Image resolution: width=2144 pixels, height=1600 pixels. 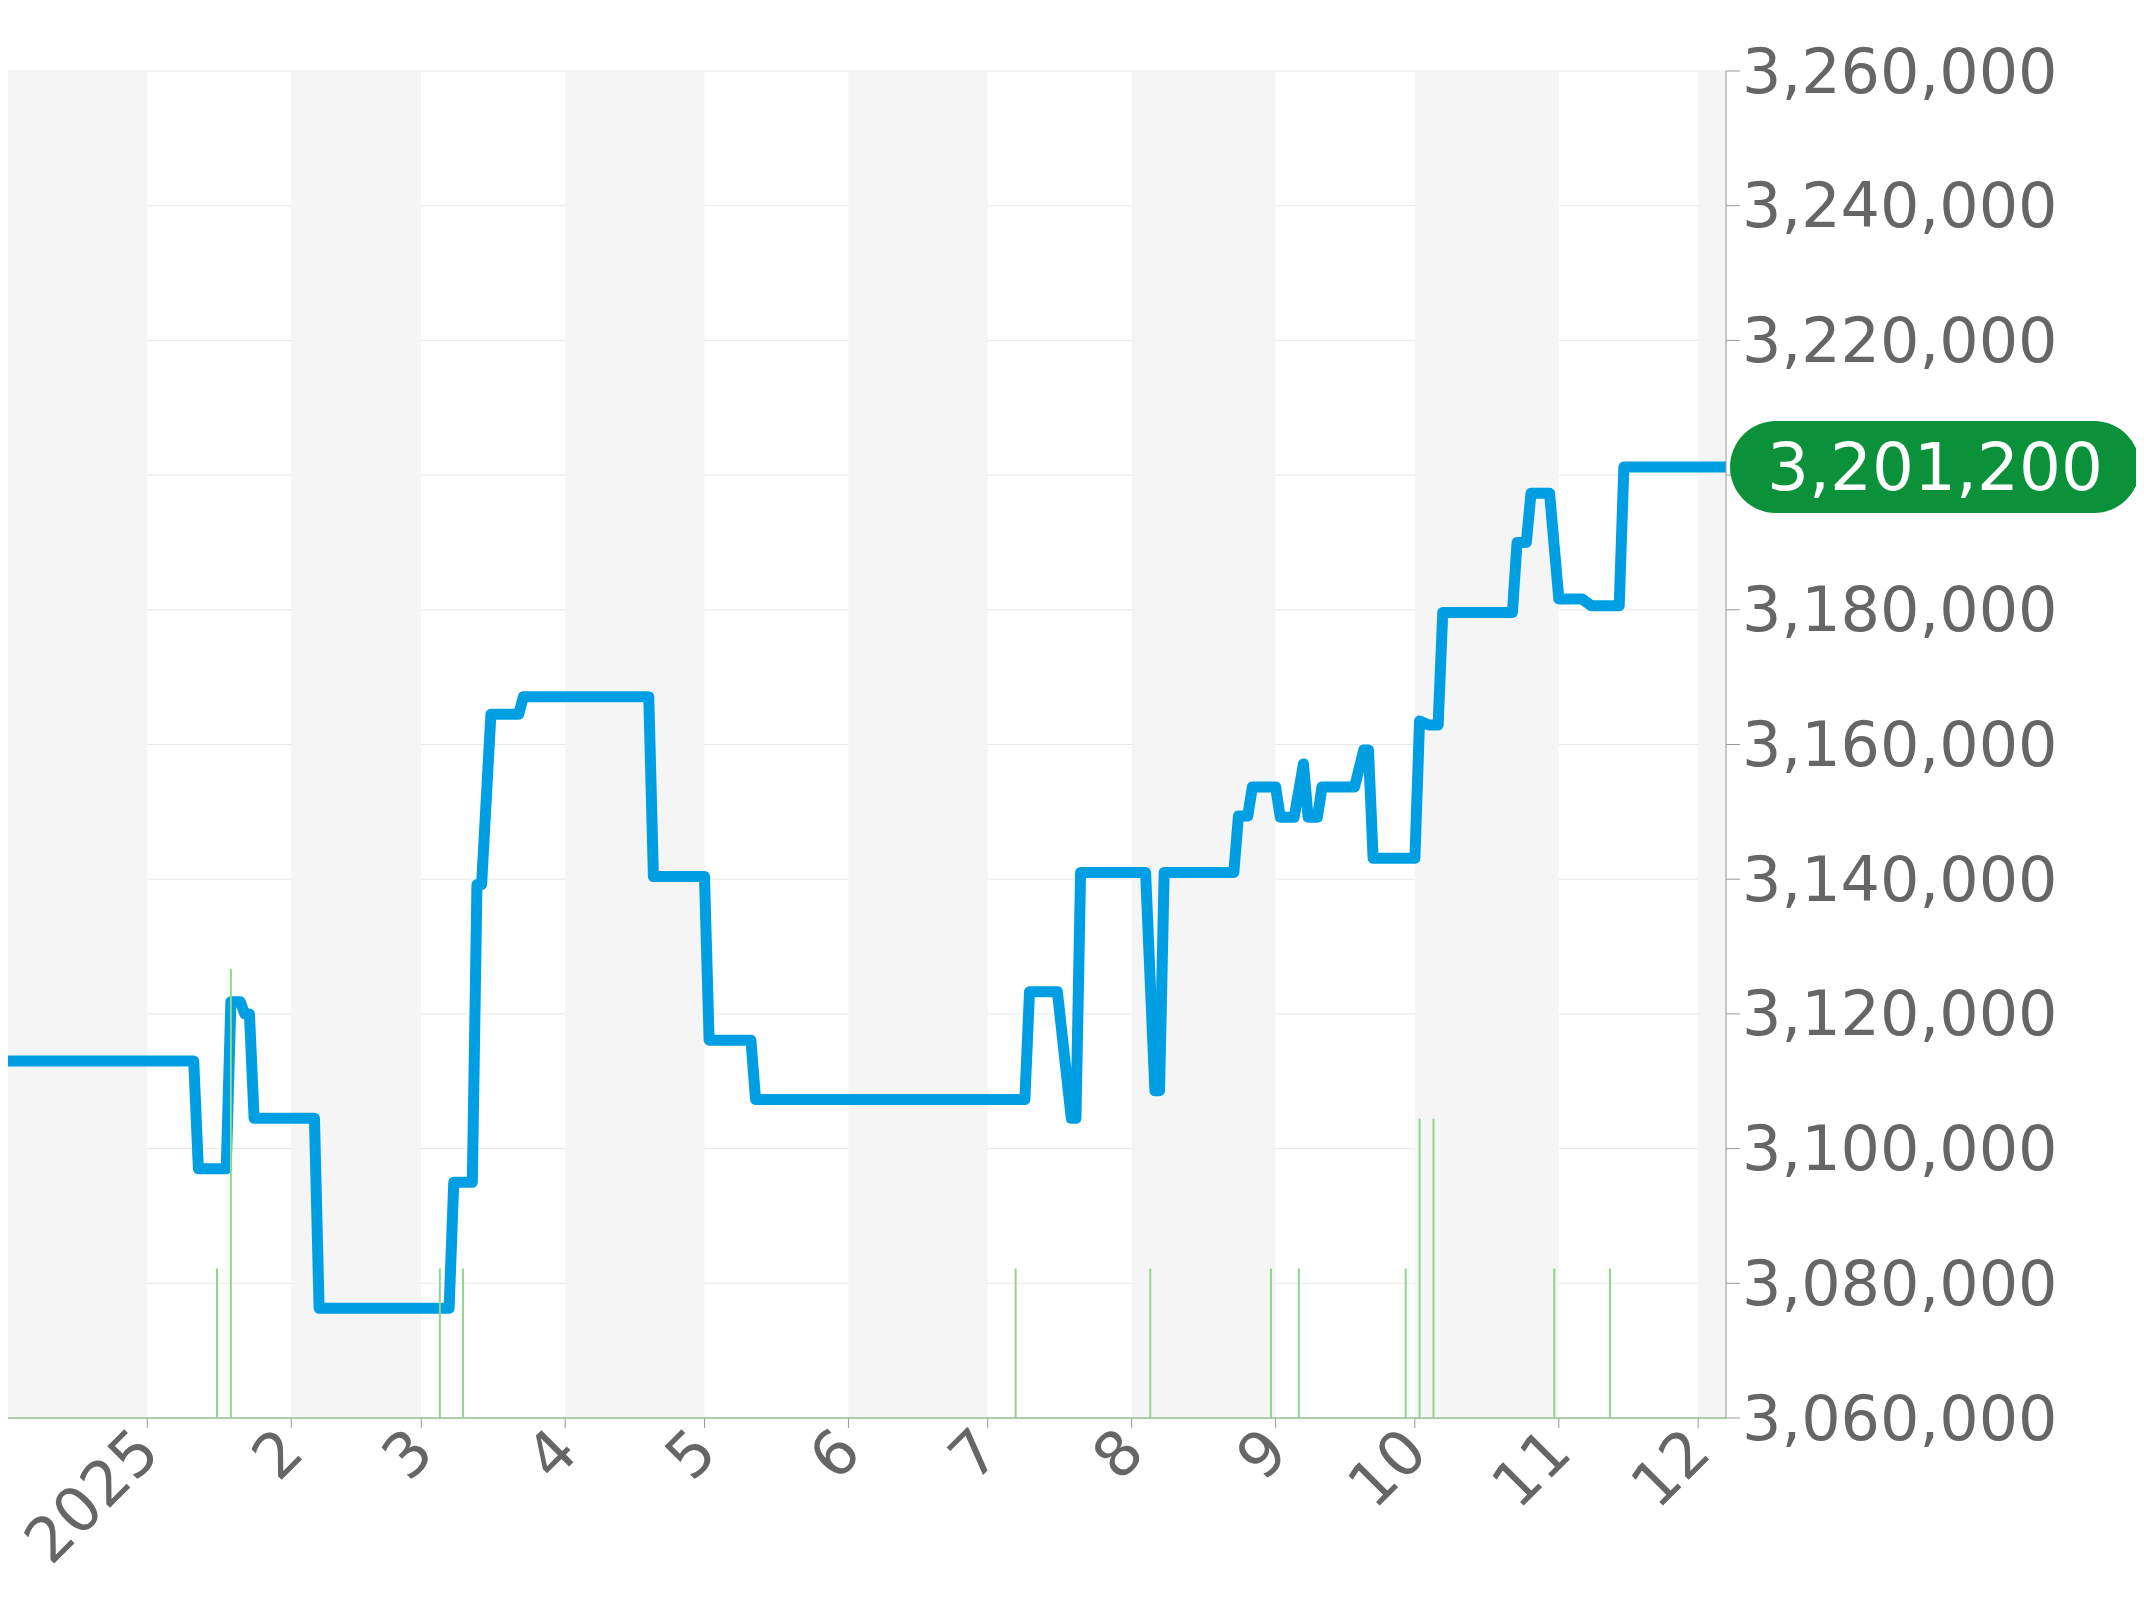 I want to click on x-tick-label: 8, so click(x=1117, y=1454).